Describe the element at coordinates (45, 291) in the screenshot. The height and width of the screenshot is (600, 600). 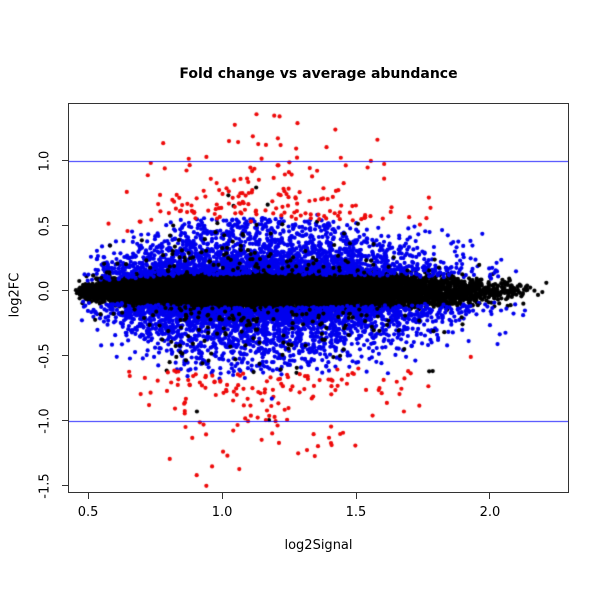
I see `y-tick-label: 0.0` at that location.